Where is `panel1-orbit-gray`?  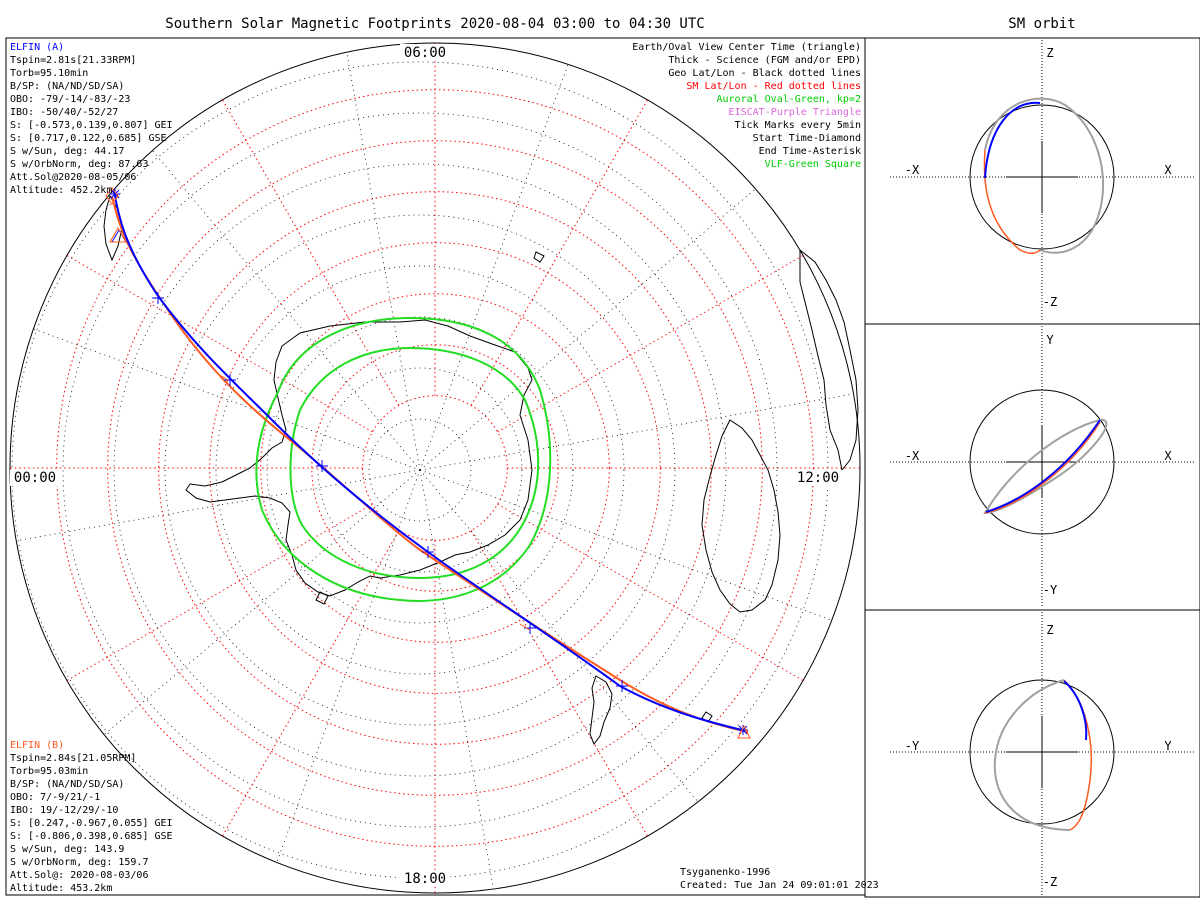
panel1-orbit-gray is located at coordinates (1044, 175).